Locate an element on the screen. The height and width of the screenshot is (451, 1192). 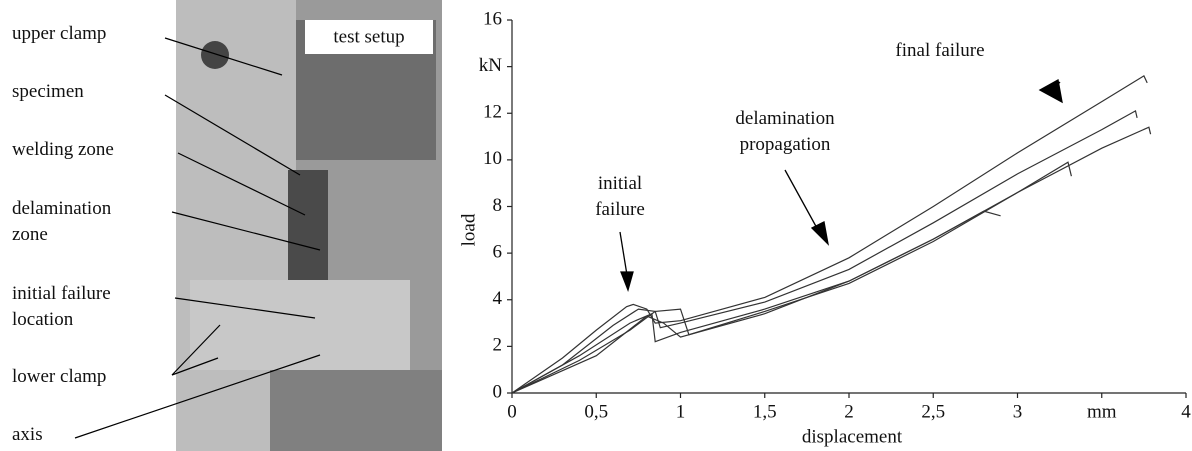
annotation-line: delamination is located at coordinates (785, 118).